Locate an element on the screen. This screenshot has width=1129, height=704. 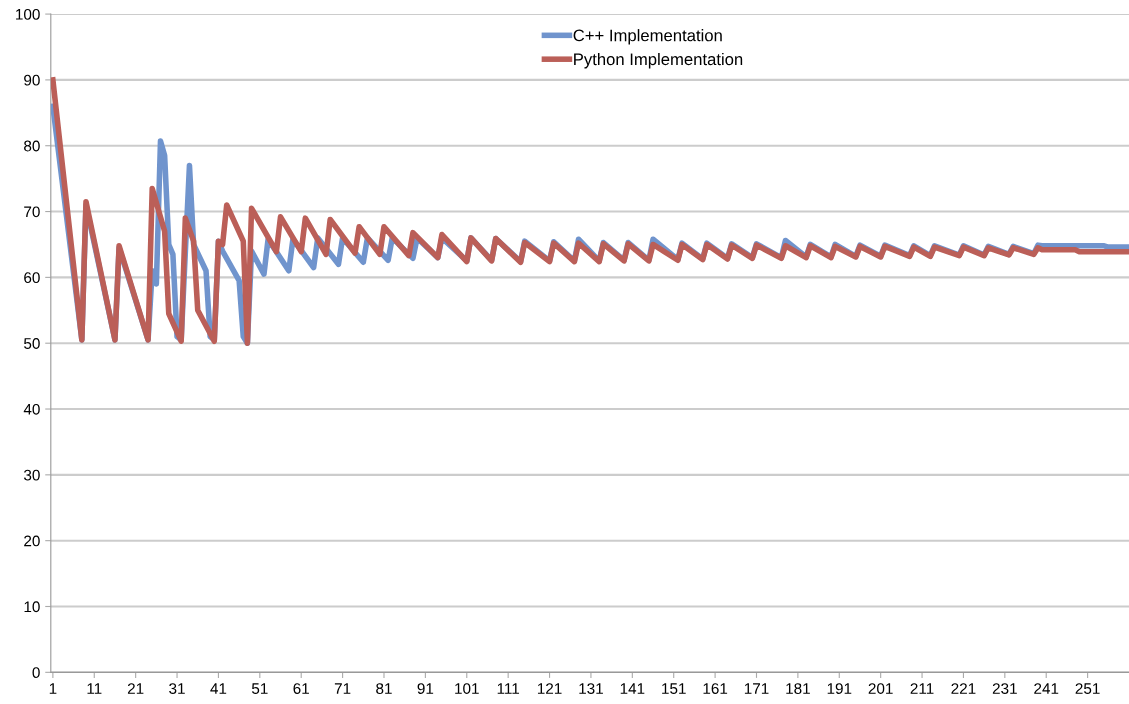
x-tick-label: 181 is located at coordinates (798, 688).